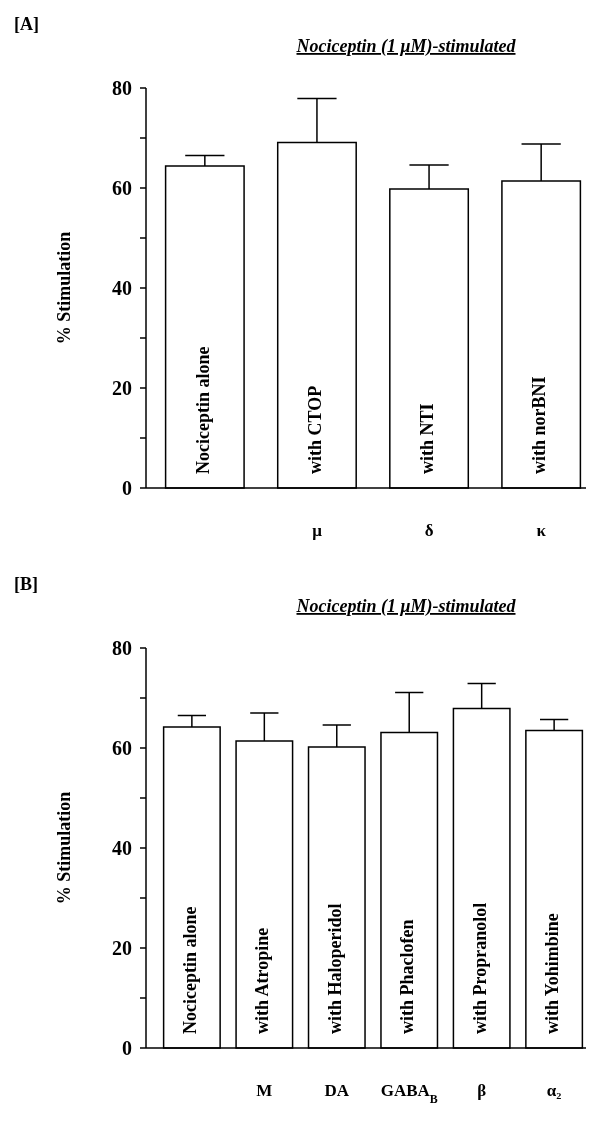  Describe the element at coordinates (334, 968) in the screenshot. I see `x-tick-label: with Haloperidol` at that location.